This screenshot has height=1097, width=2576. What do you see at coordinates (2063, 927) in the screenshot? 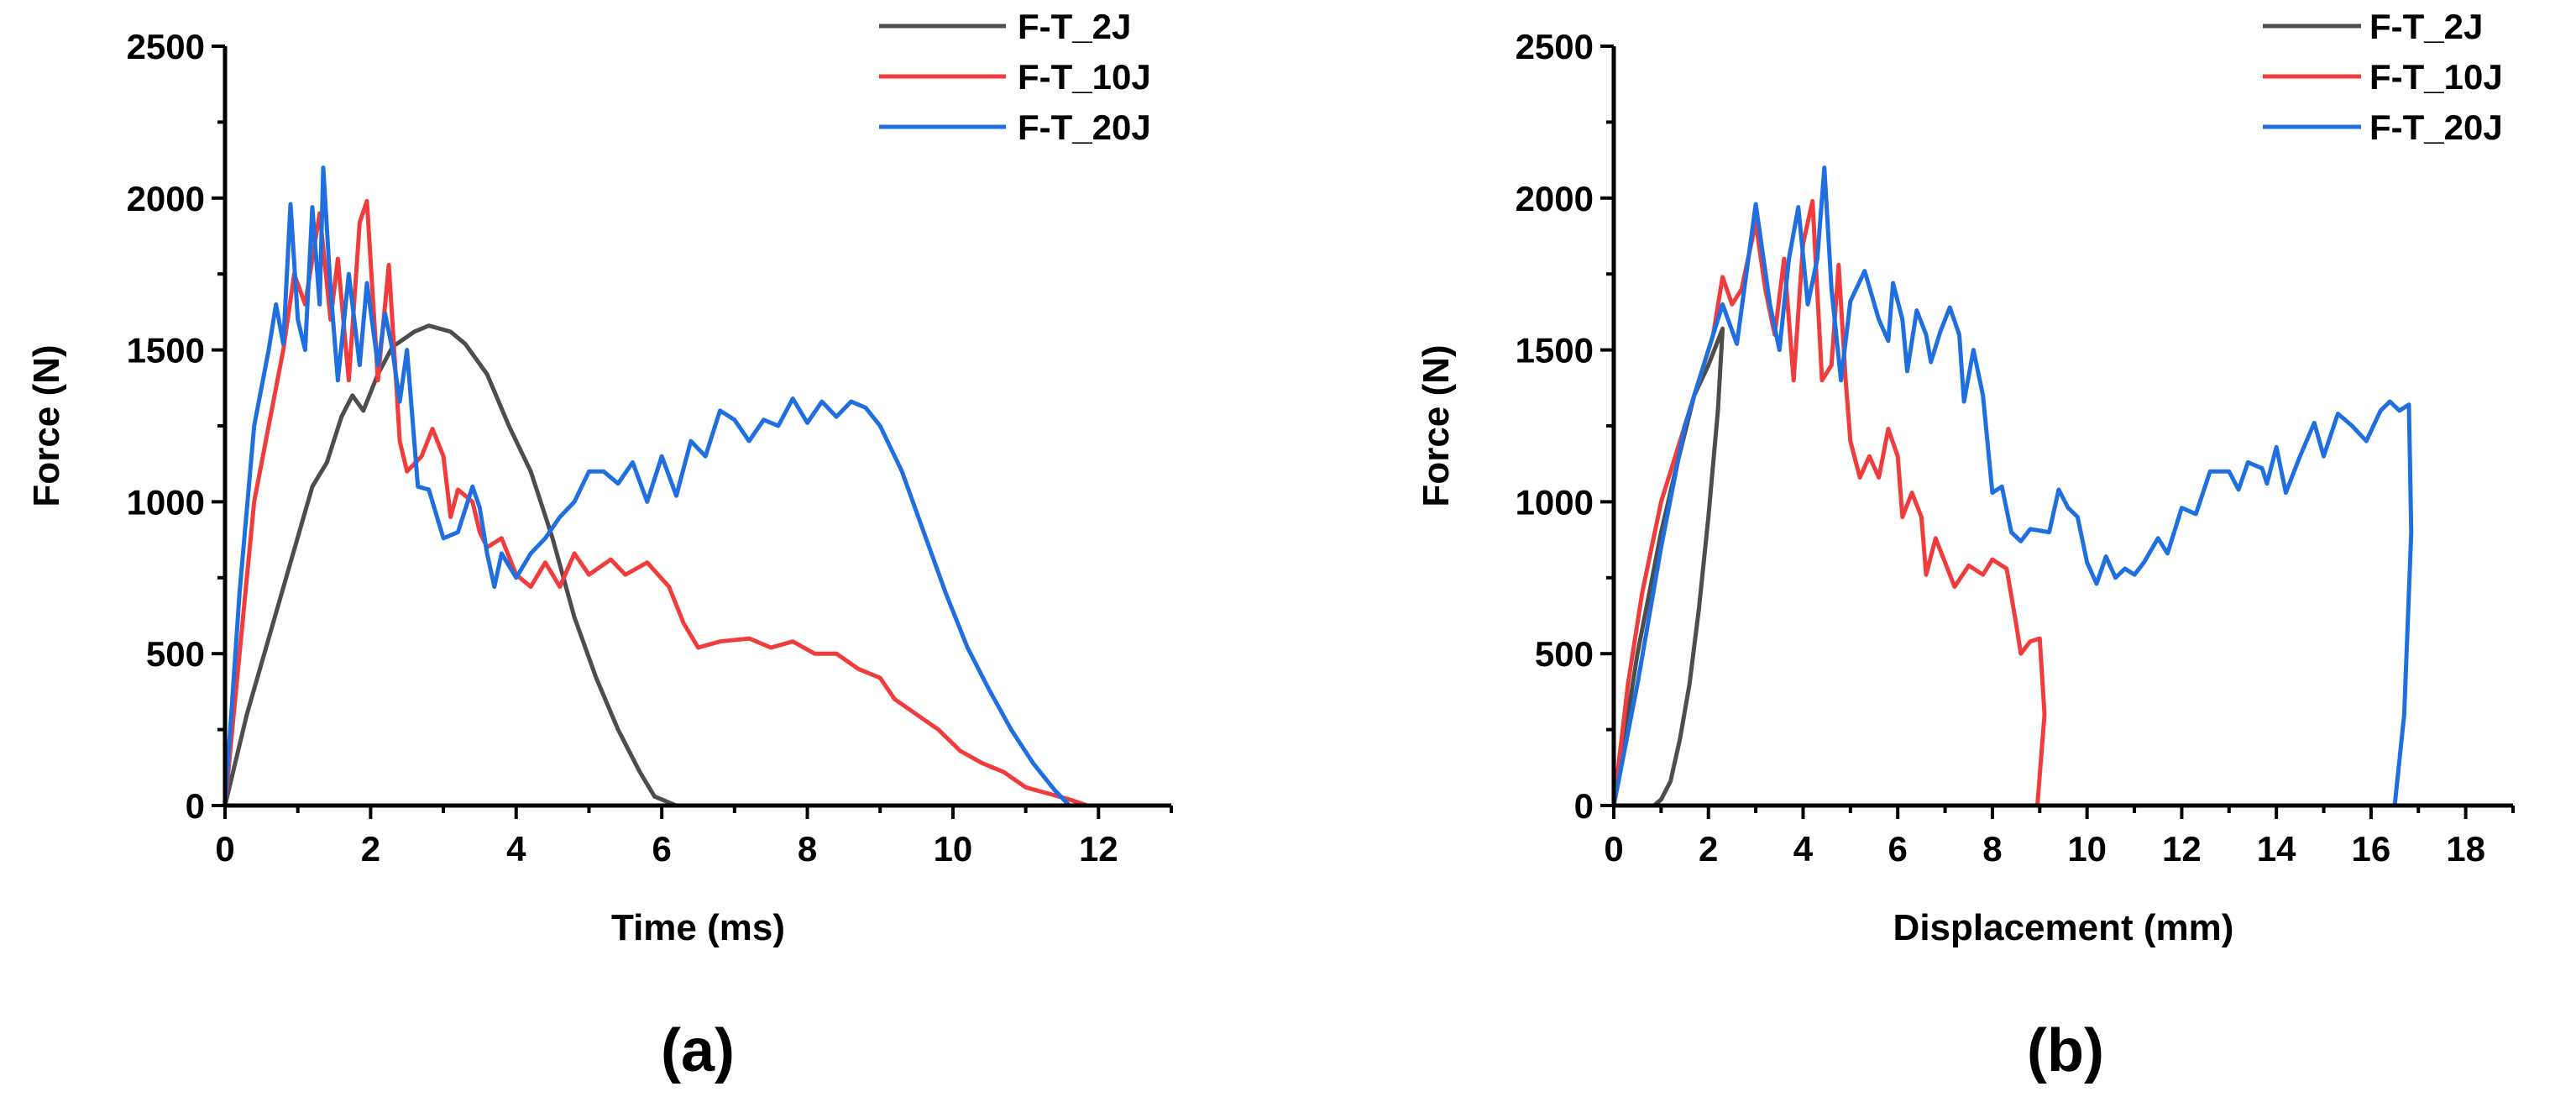
I see `x-axis-title: Displacement (mm)` at bounding box center [2063, 927].